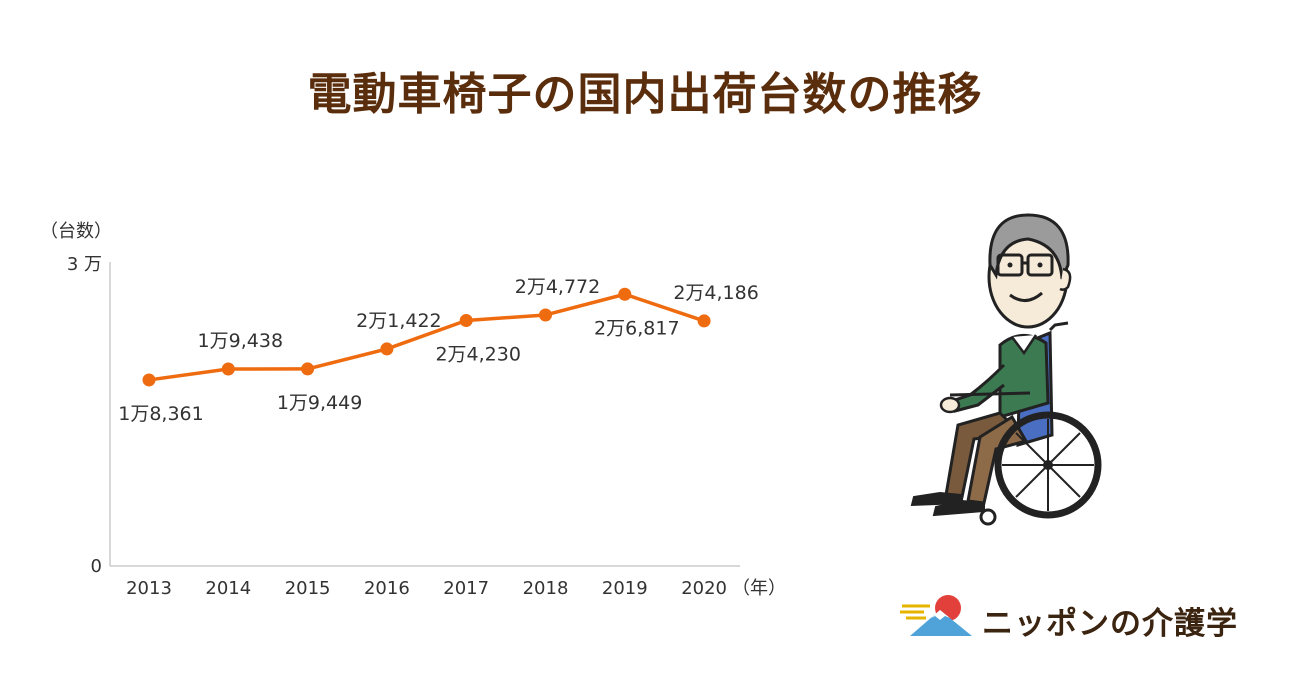 This screenshot has width=1290, height=675. Describe the element at coordinates (96, 566) in the screenshot. I see `y-tick-label: 0` at that location.